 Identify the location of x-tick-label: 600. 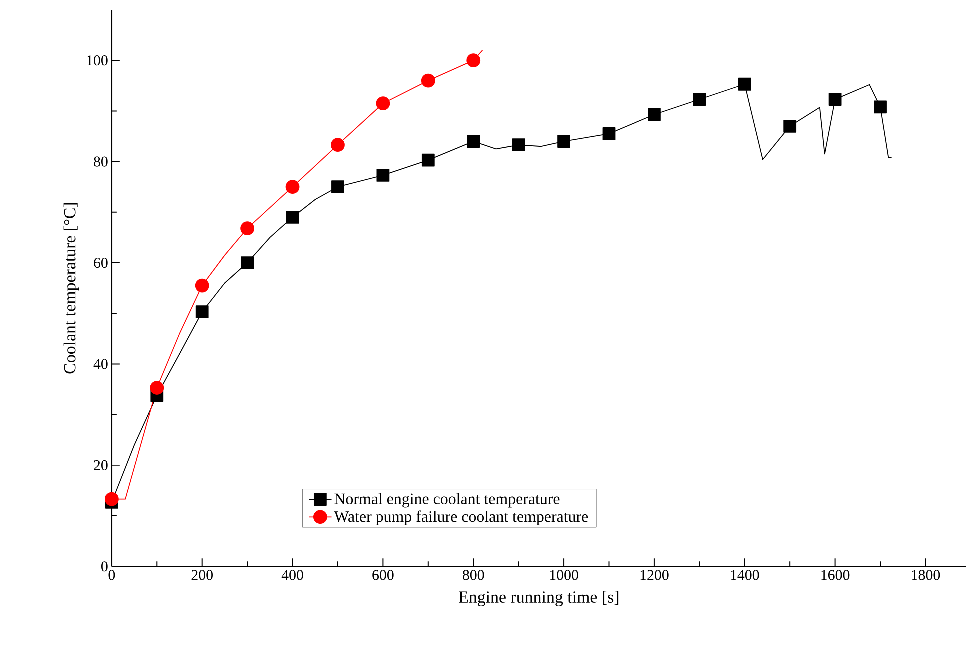
(383, 575).